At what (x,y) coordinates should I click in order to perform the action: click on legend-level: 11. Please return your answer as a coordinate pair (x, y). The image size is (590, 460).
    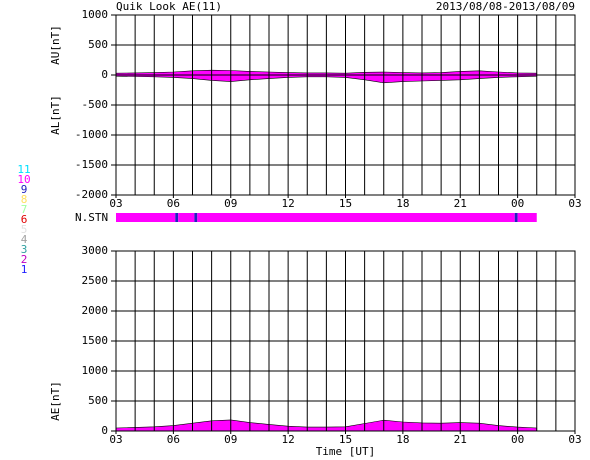
    Looking at the image, I should click on (23, 169).